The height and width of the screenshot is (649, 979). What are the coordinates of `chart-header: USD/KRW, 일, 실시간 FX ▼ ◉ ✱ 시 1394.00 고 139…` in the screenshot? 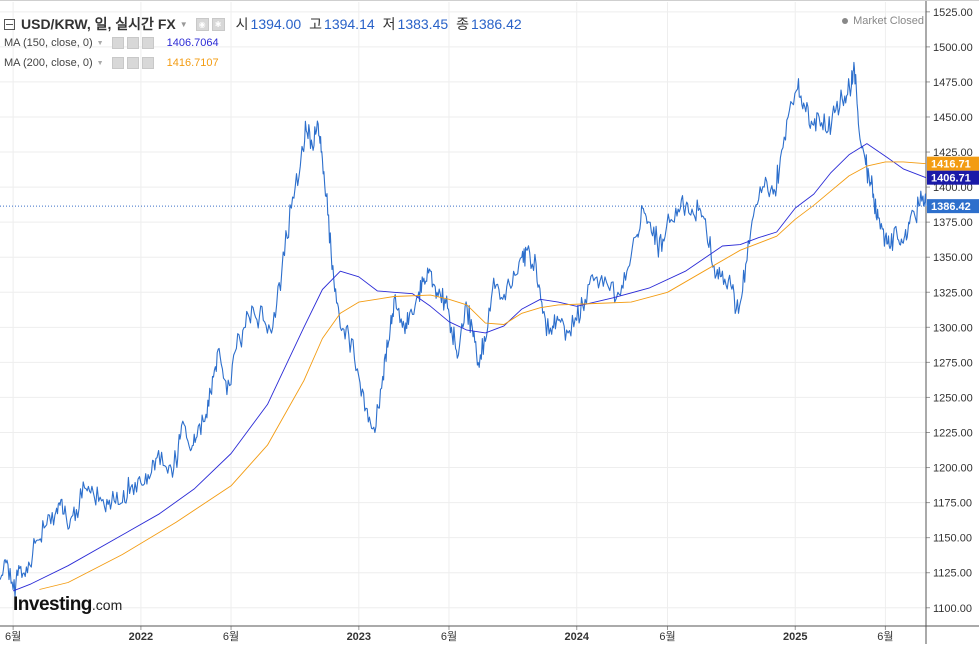 It's located at (263, 24).